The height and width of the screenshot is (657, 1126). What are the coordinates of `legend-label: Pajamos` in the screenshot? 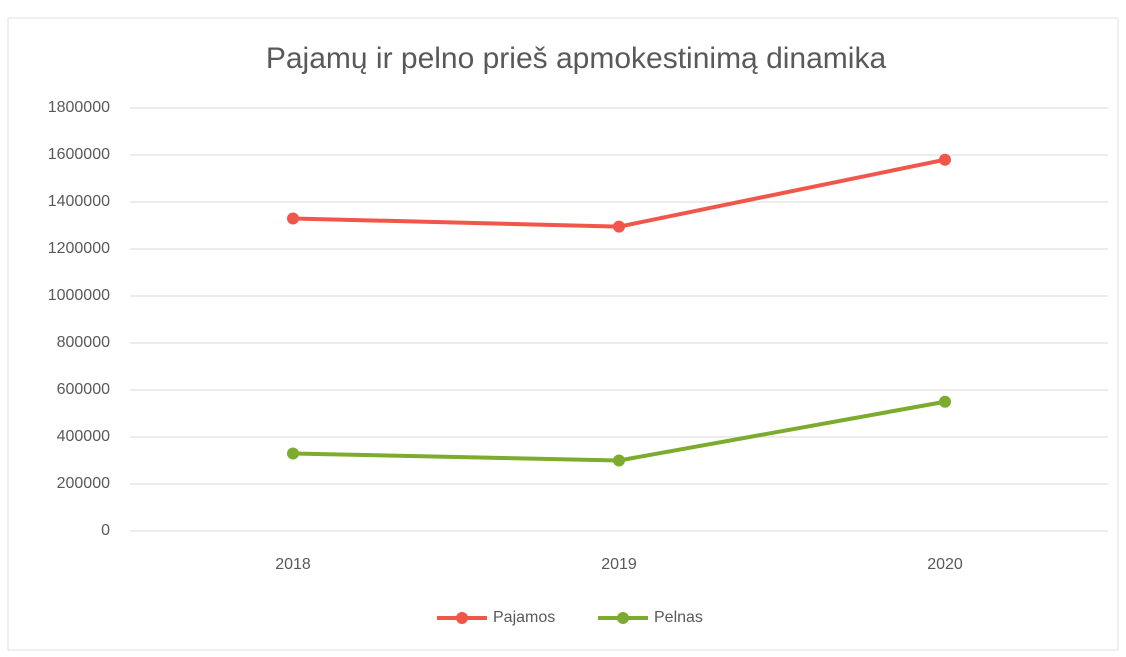 It's located at (524, 617).